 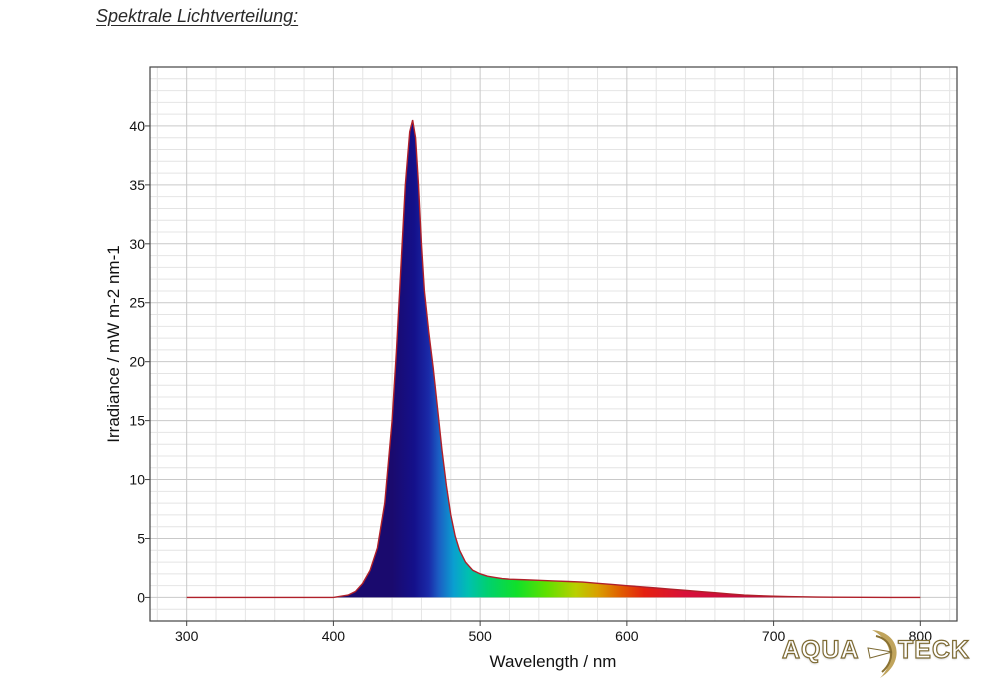 I want to click on x-tick-label: 700, so click(x=774, y=636).